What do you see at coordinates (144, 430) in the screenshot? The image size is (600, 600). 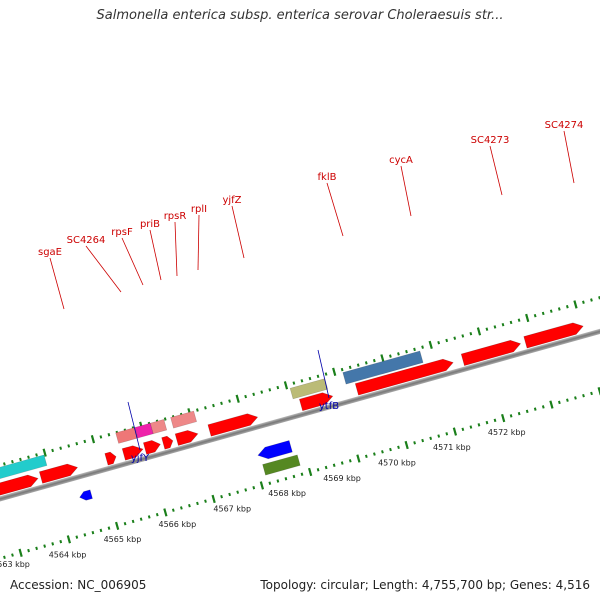 I see `gene-priB` at bounding box center [144, 430].